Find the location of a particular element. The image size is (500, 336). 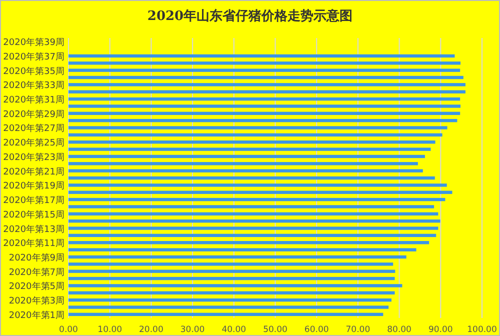

x-tick-label: 0.00 is located at coordinates (68, 330).